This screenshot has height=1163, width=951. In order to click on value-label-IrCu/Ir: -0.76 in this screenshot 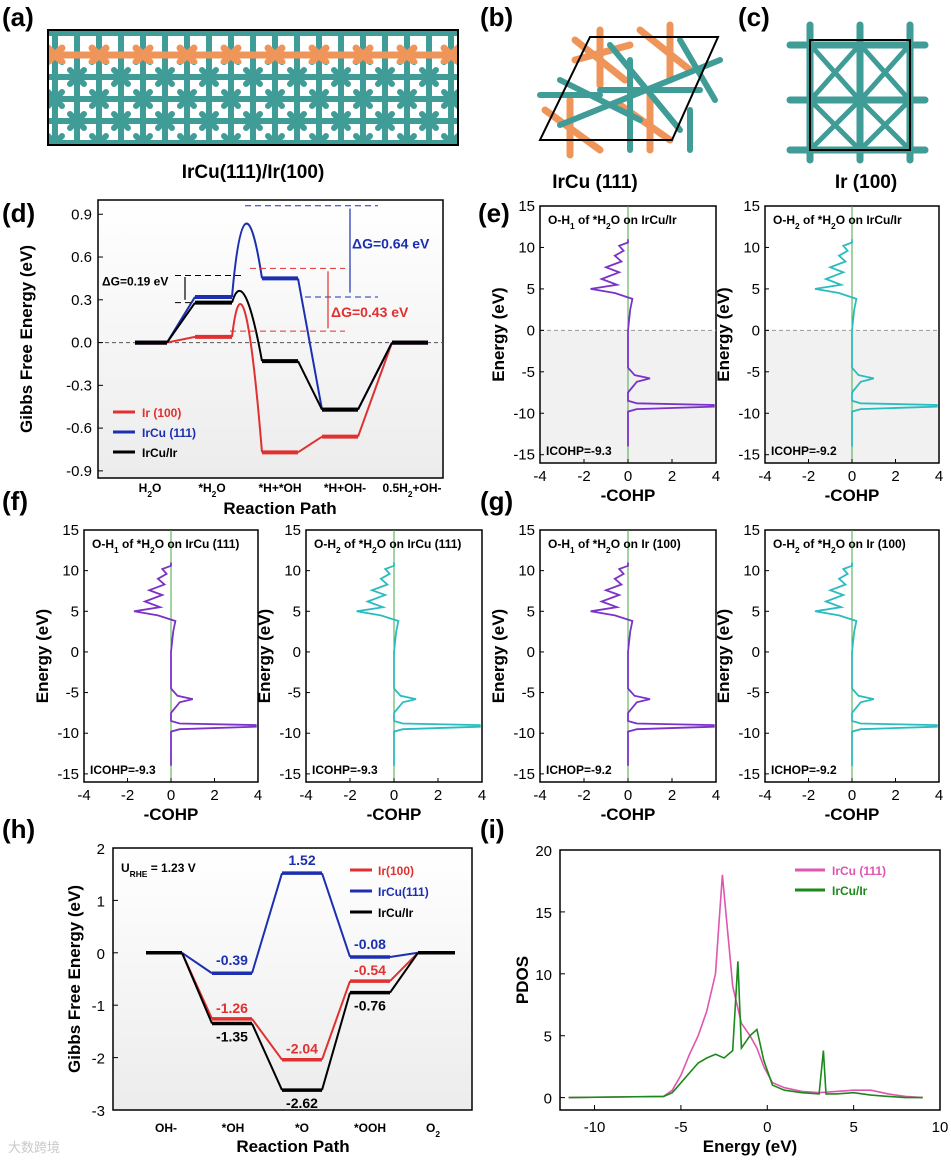, I will do `click(370, 1006)`.